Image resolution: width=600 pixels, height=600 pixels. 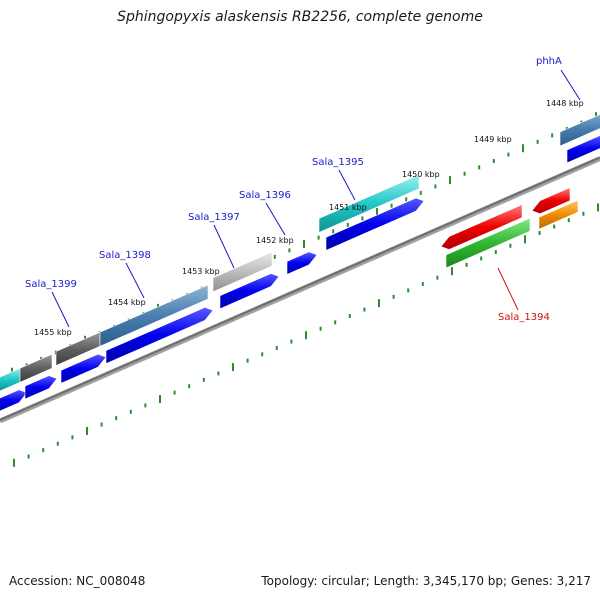 What do you see at coordinates (127, 302) in the screenshot?
I see `scale-label-1454: 1454 kbp` at bounding box center [127, 302].